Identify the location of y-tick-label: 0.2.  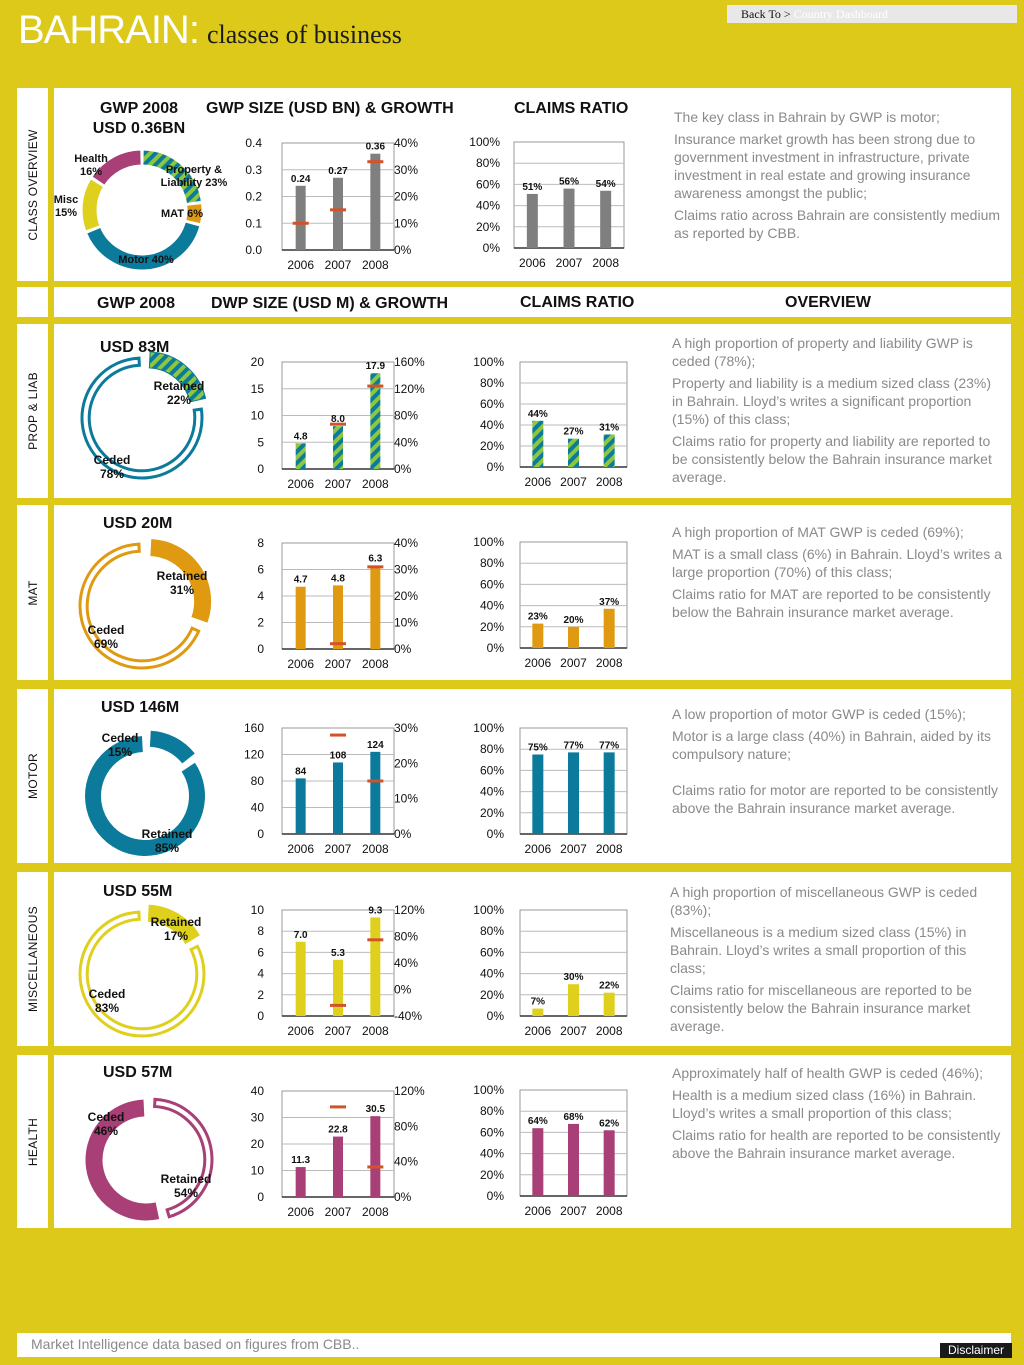
(253, 197).